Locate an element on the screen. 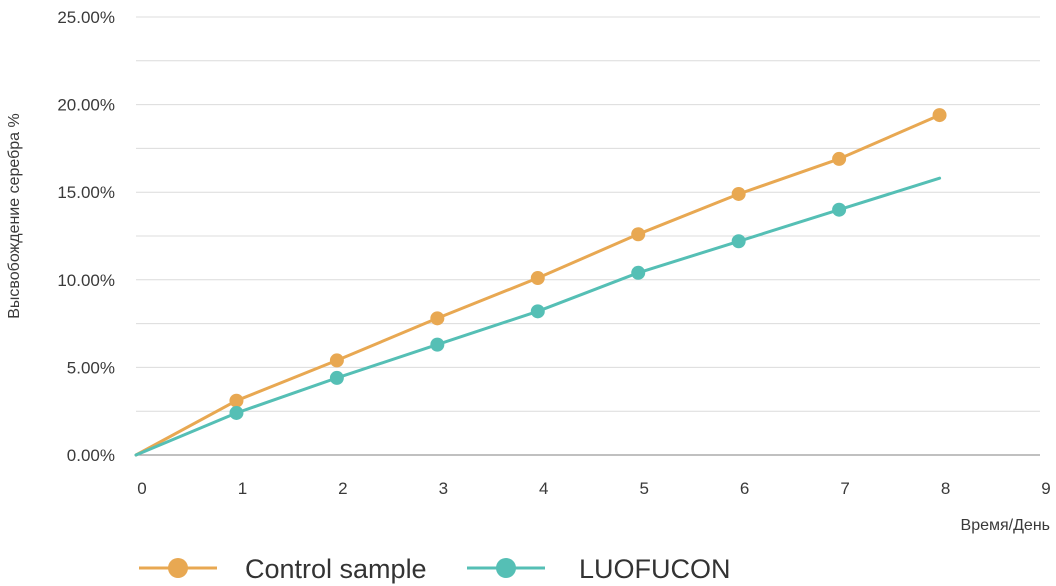 This screenshot has height=586, width=1056. legend-label: LUOFUCON is located at coordinates (655, 569).